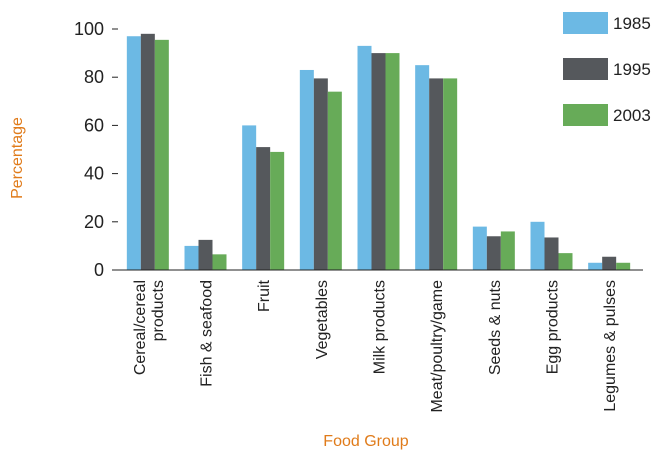 The image size is (657, 450). I want to click on category-label: Legumes & pulses, so click(610, 346).